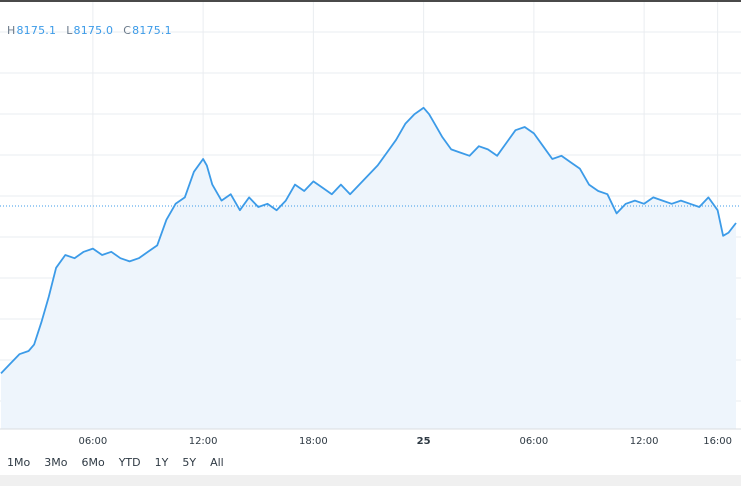  I want to click on legend-close-value: 8175.1, so click(152, 30).